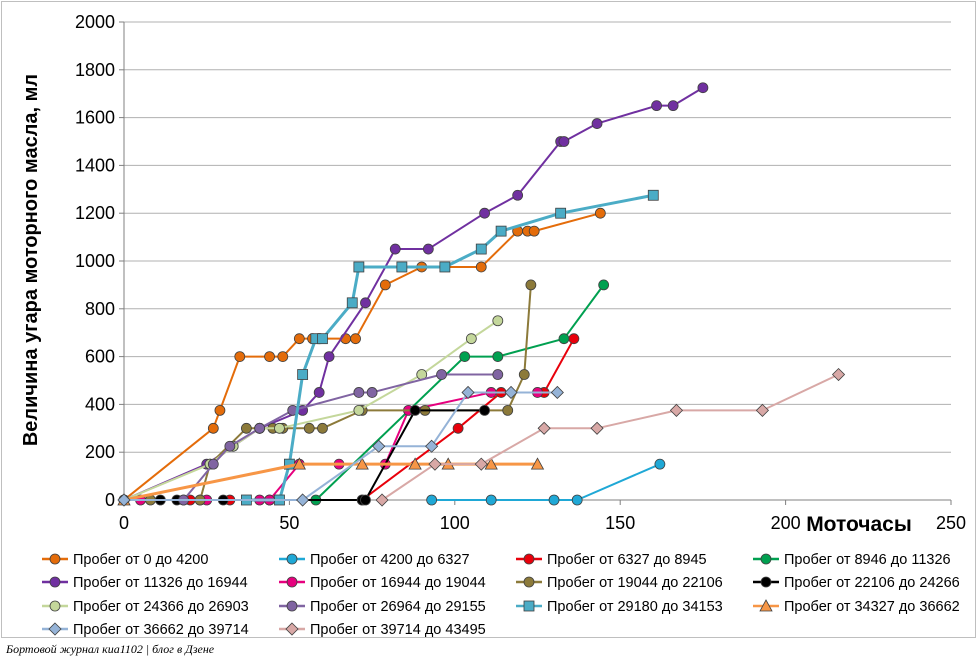 Image resolution: width=979 pixels, height=664 pixels. I want to click on legend-label: Пробег от 34327 до 36662, so click(872, 607).